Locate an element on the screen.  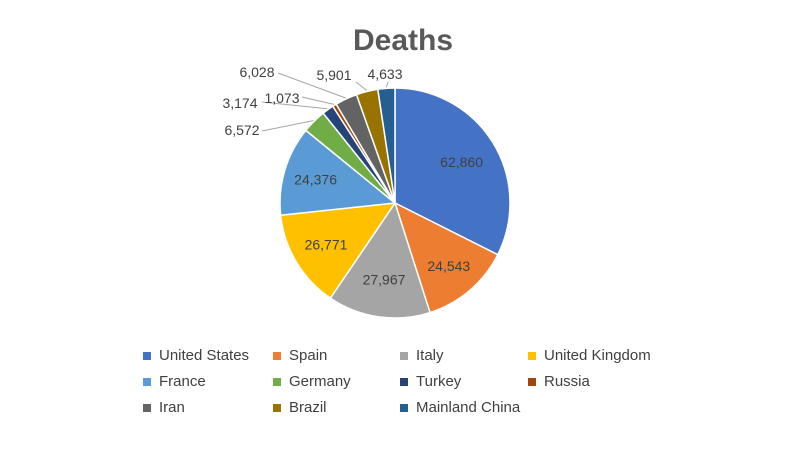
legend-item-italy: Italy is located at coordinates (422, 355).